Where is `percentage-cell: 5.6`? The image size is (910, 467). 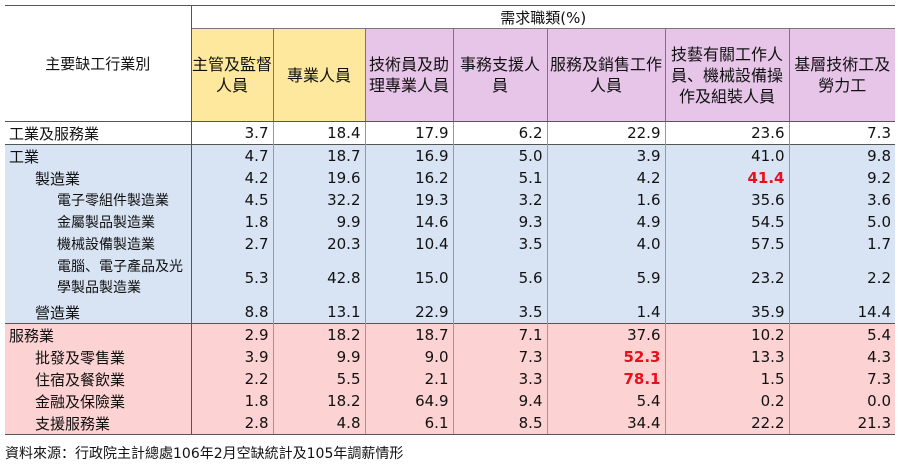 percentage-cell: 5.6 is located at coordinates (499, 278).